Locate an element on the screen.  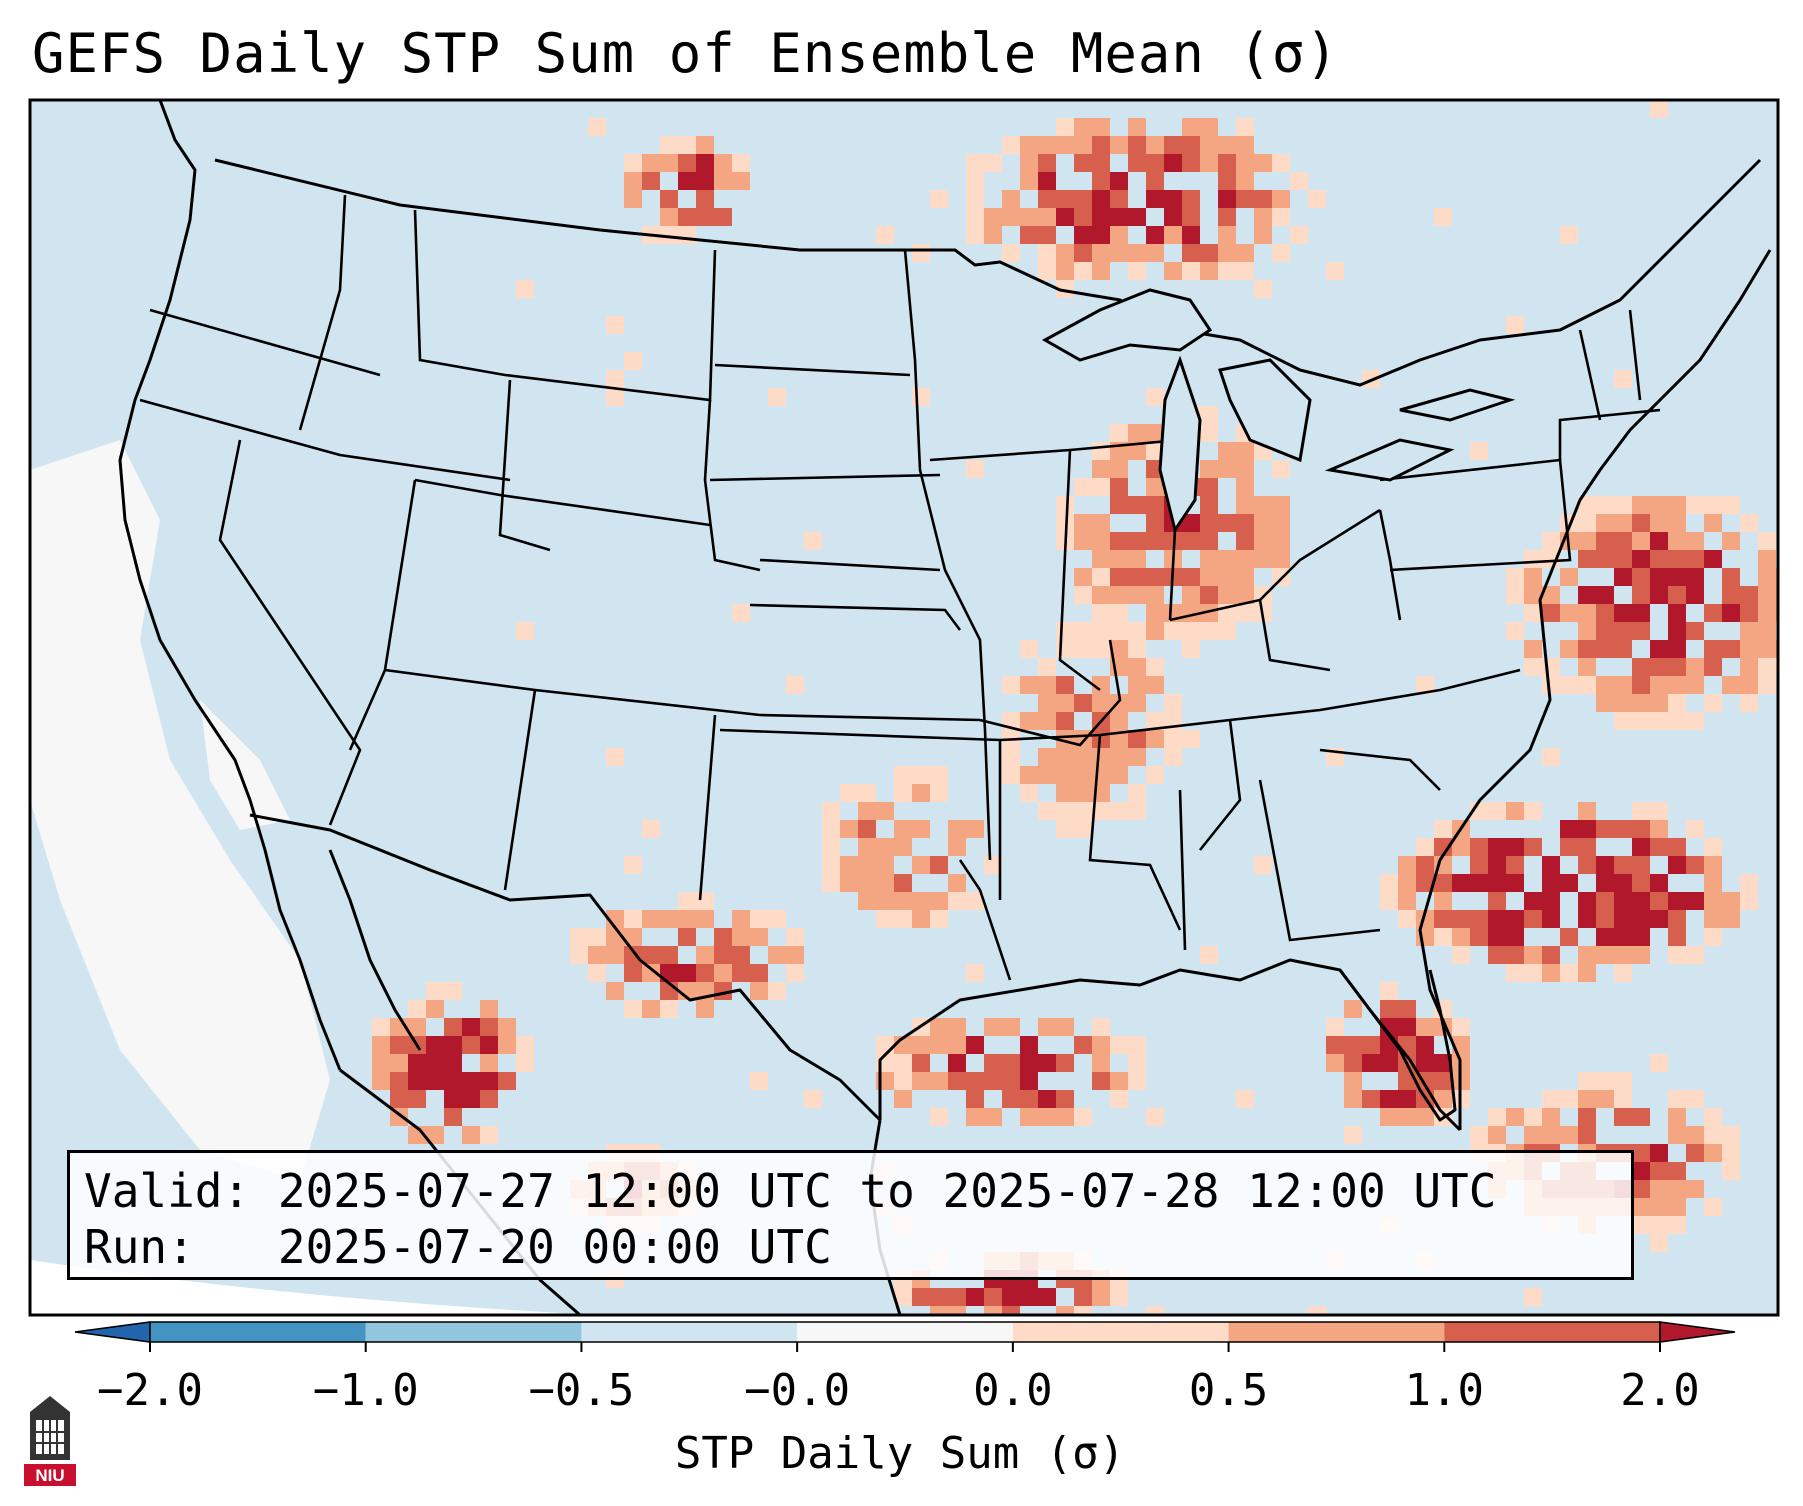
colorbar is located at coordinates (905, 1336).